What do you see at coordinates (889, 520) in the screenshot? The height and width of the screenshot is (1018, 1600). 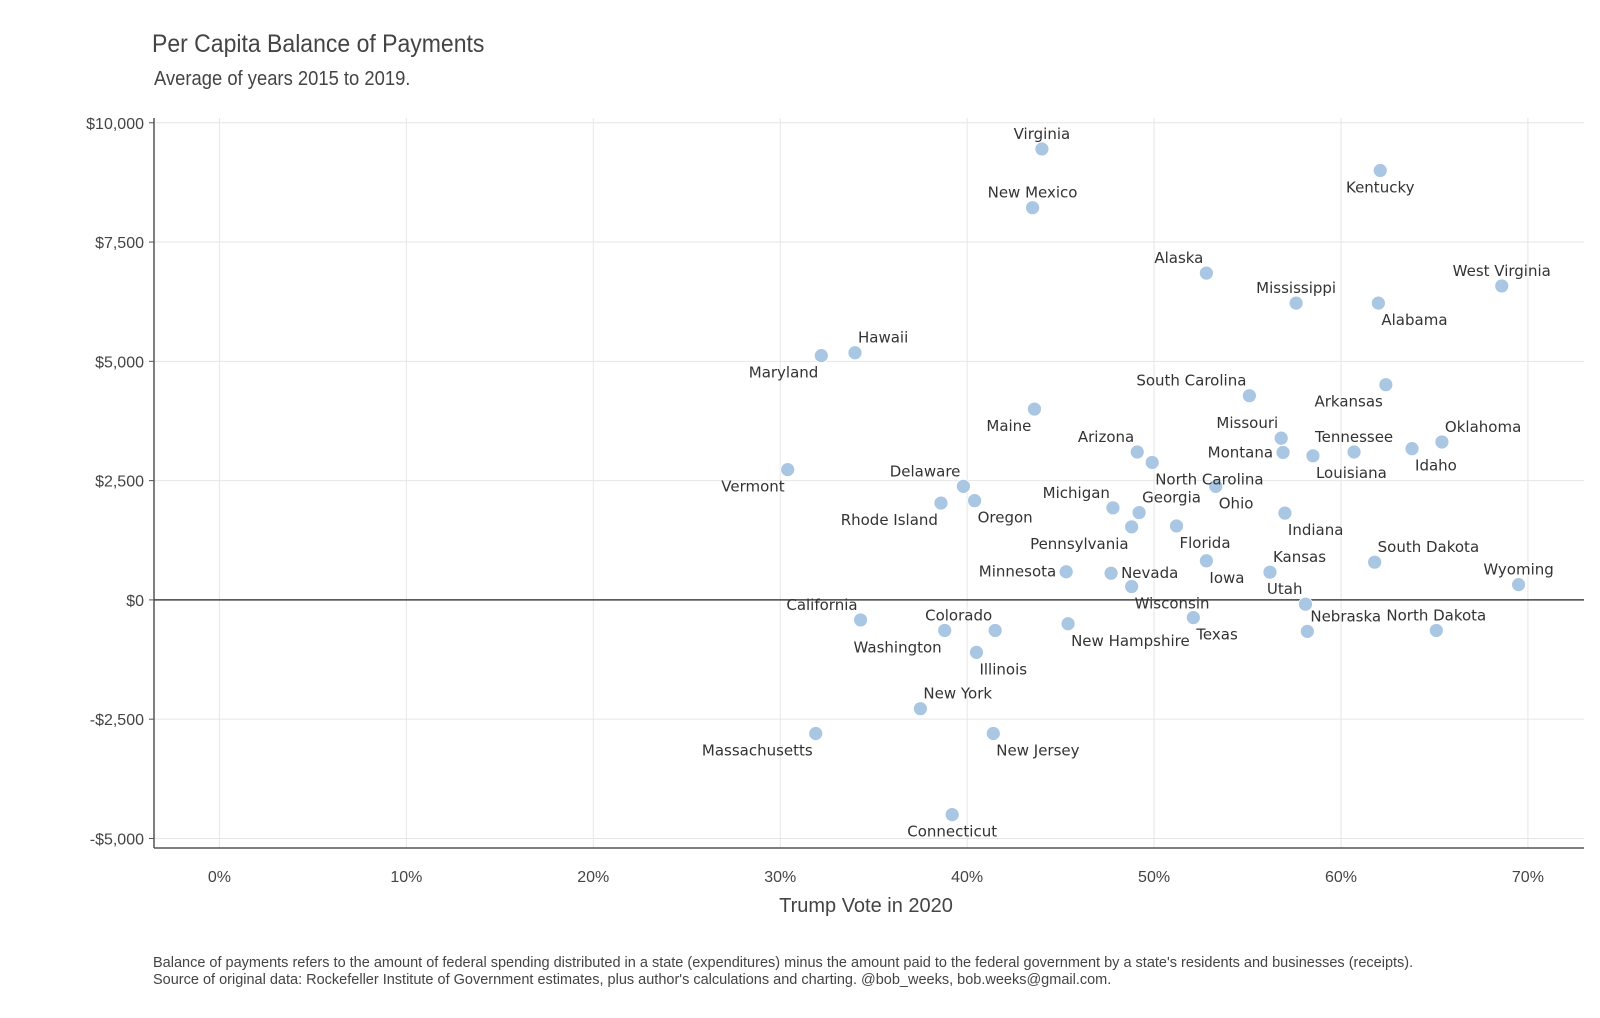 I see `label-rhode-island: Rhode Island` at bounding box center [889, 520].